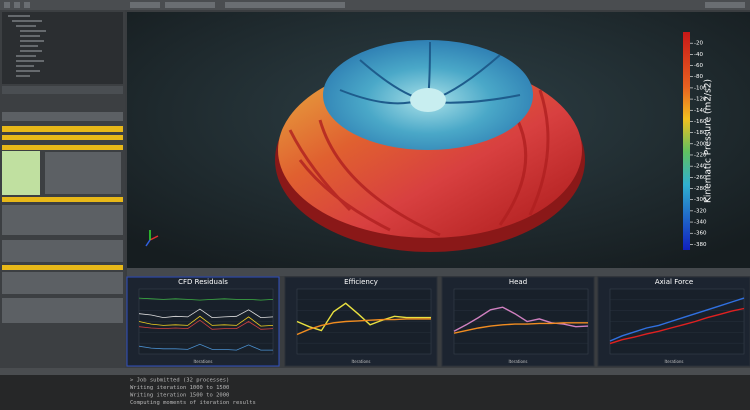  I want to click on colorbar-tick-label: -200, so click(700, 144).